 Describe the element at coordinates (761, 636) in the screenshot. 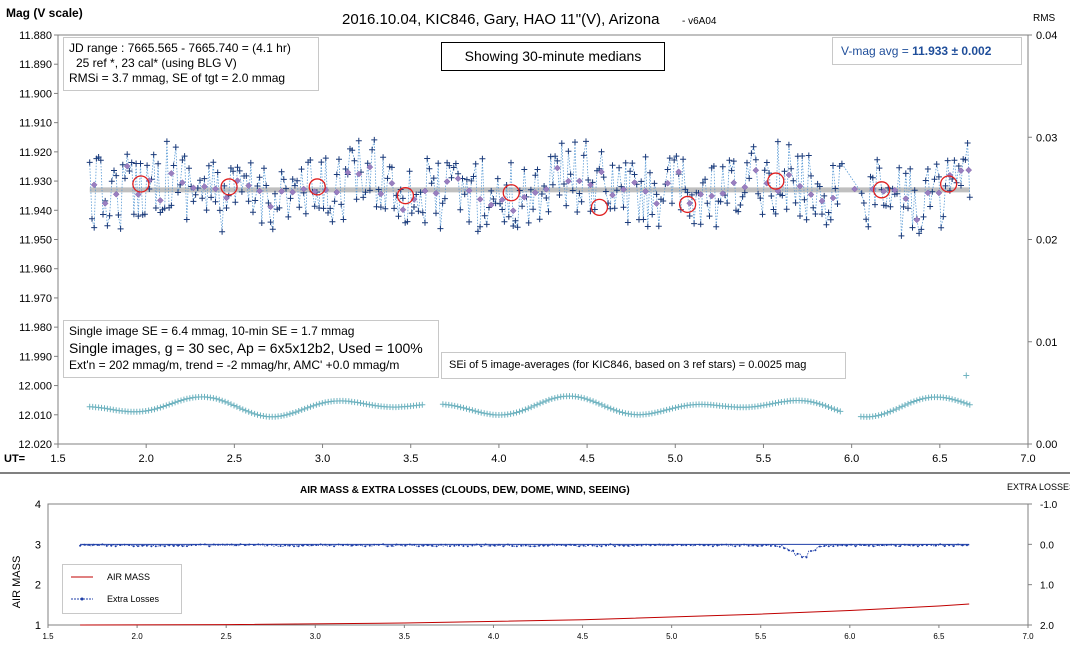

I see `bottom-x-tick-label: 5.5` at that location.